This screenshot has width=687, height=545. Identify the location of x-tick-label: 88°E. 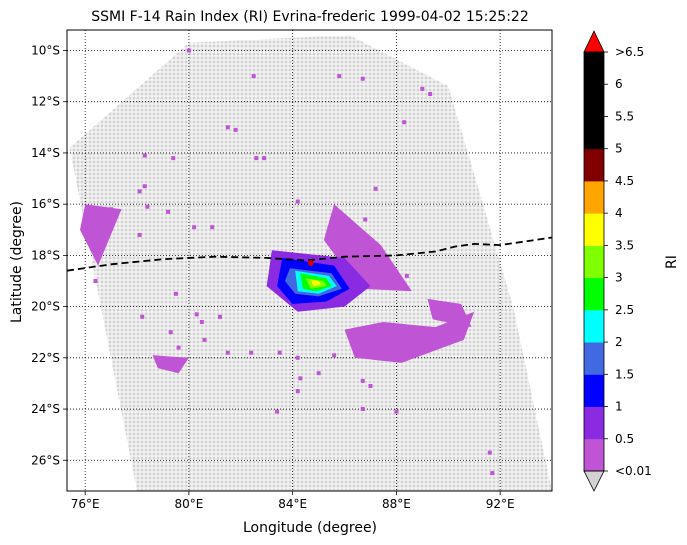
(396, 504).